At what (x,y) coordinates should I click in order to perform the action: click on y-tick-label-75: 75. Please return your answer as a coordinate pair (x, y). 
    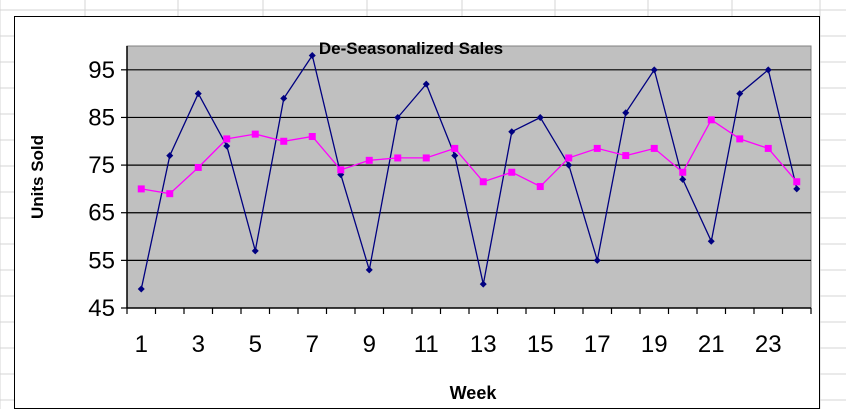
    Looking at the image, I should click on (101, 165).